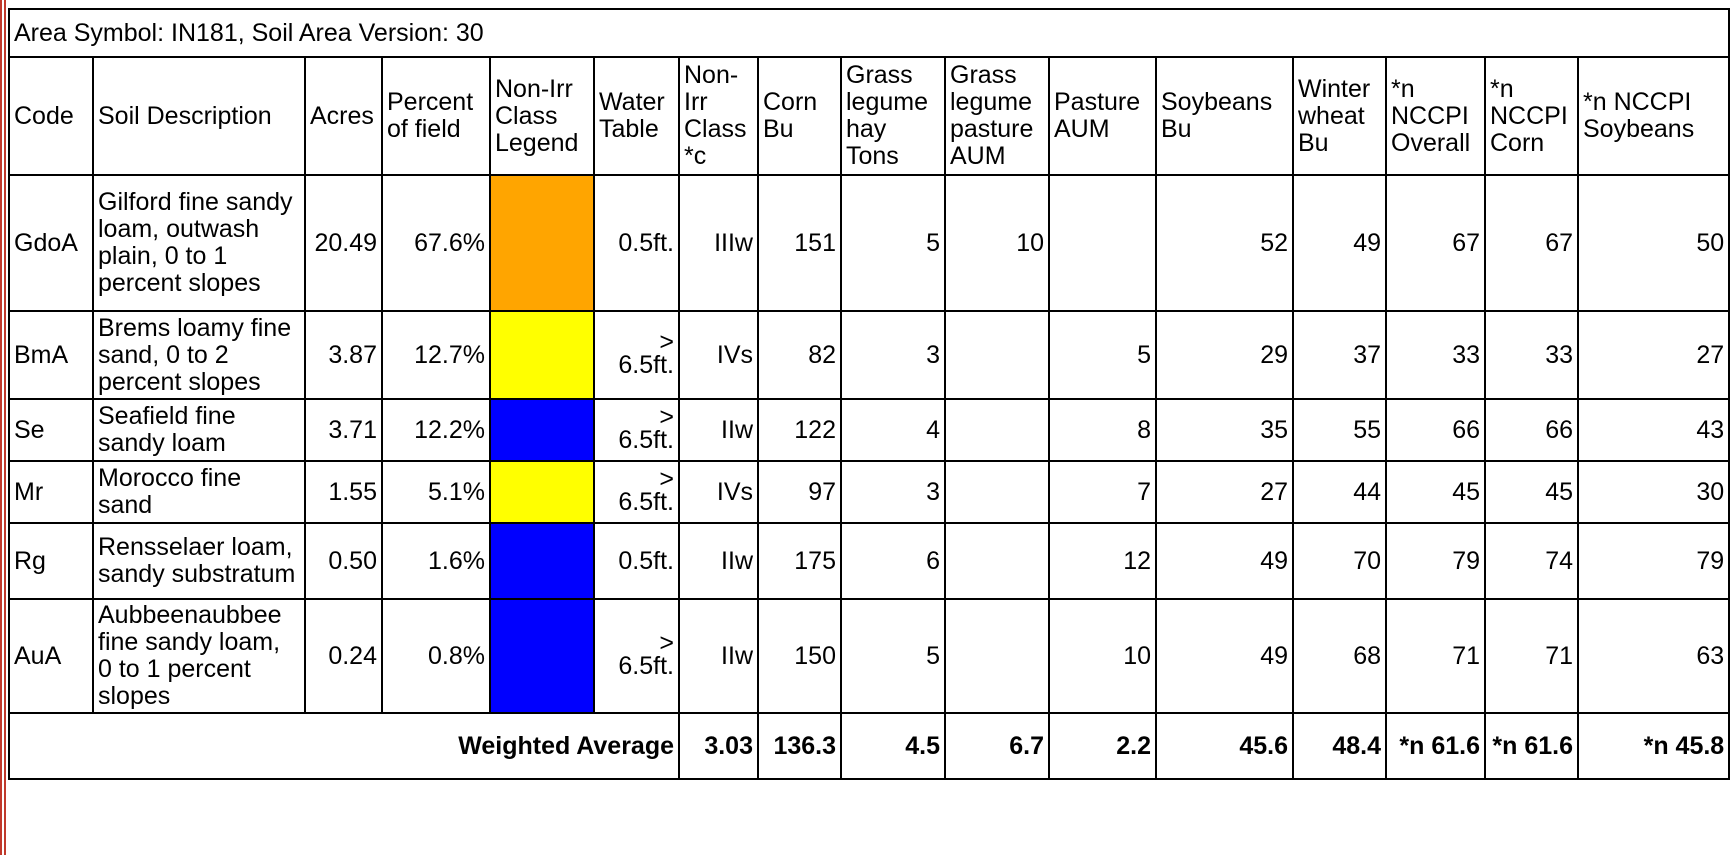 The height and width of the screenshot is (855, 1732). Describe the element at coordinates (436, 492) in the screenshot. I see `percent-cell: 5.1%` at that location.